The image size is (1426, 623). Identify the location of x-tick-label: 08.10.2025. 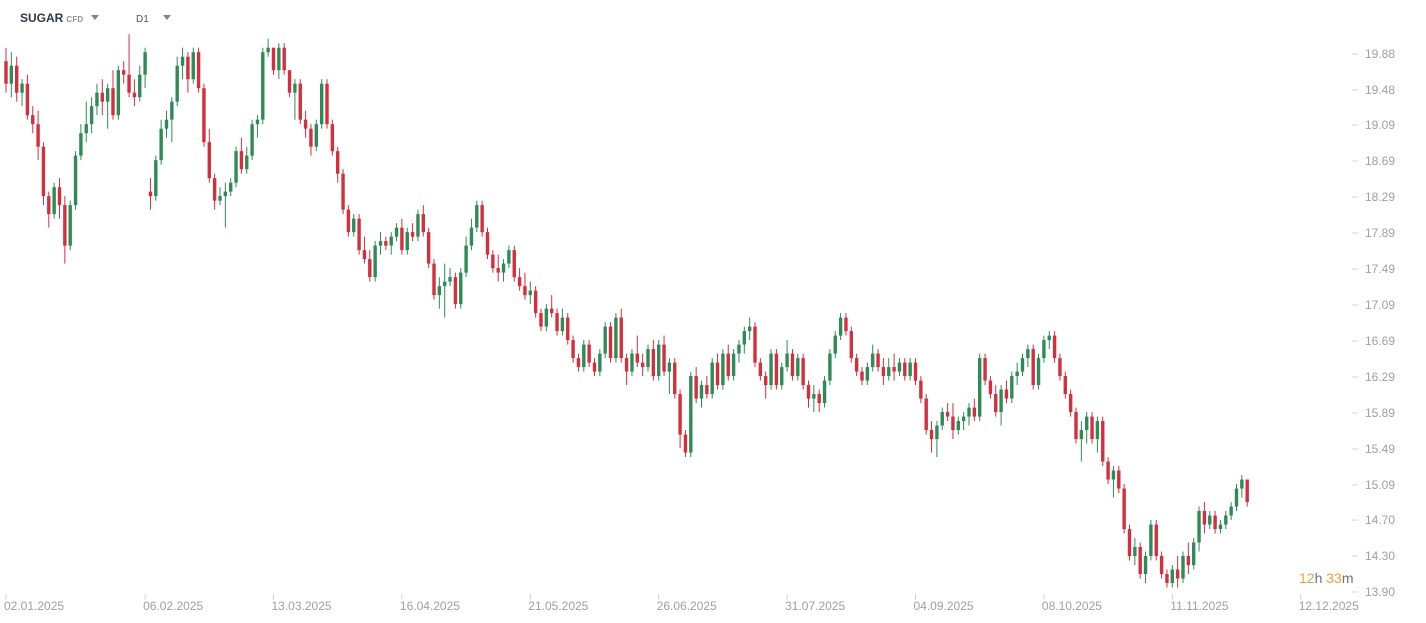
(1072, 606).